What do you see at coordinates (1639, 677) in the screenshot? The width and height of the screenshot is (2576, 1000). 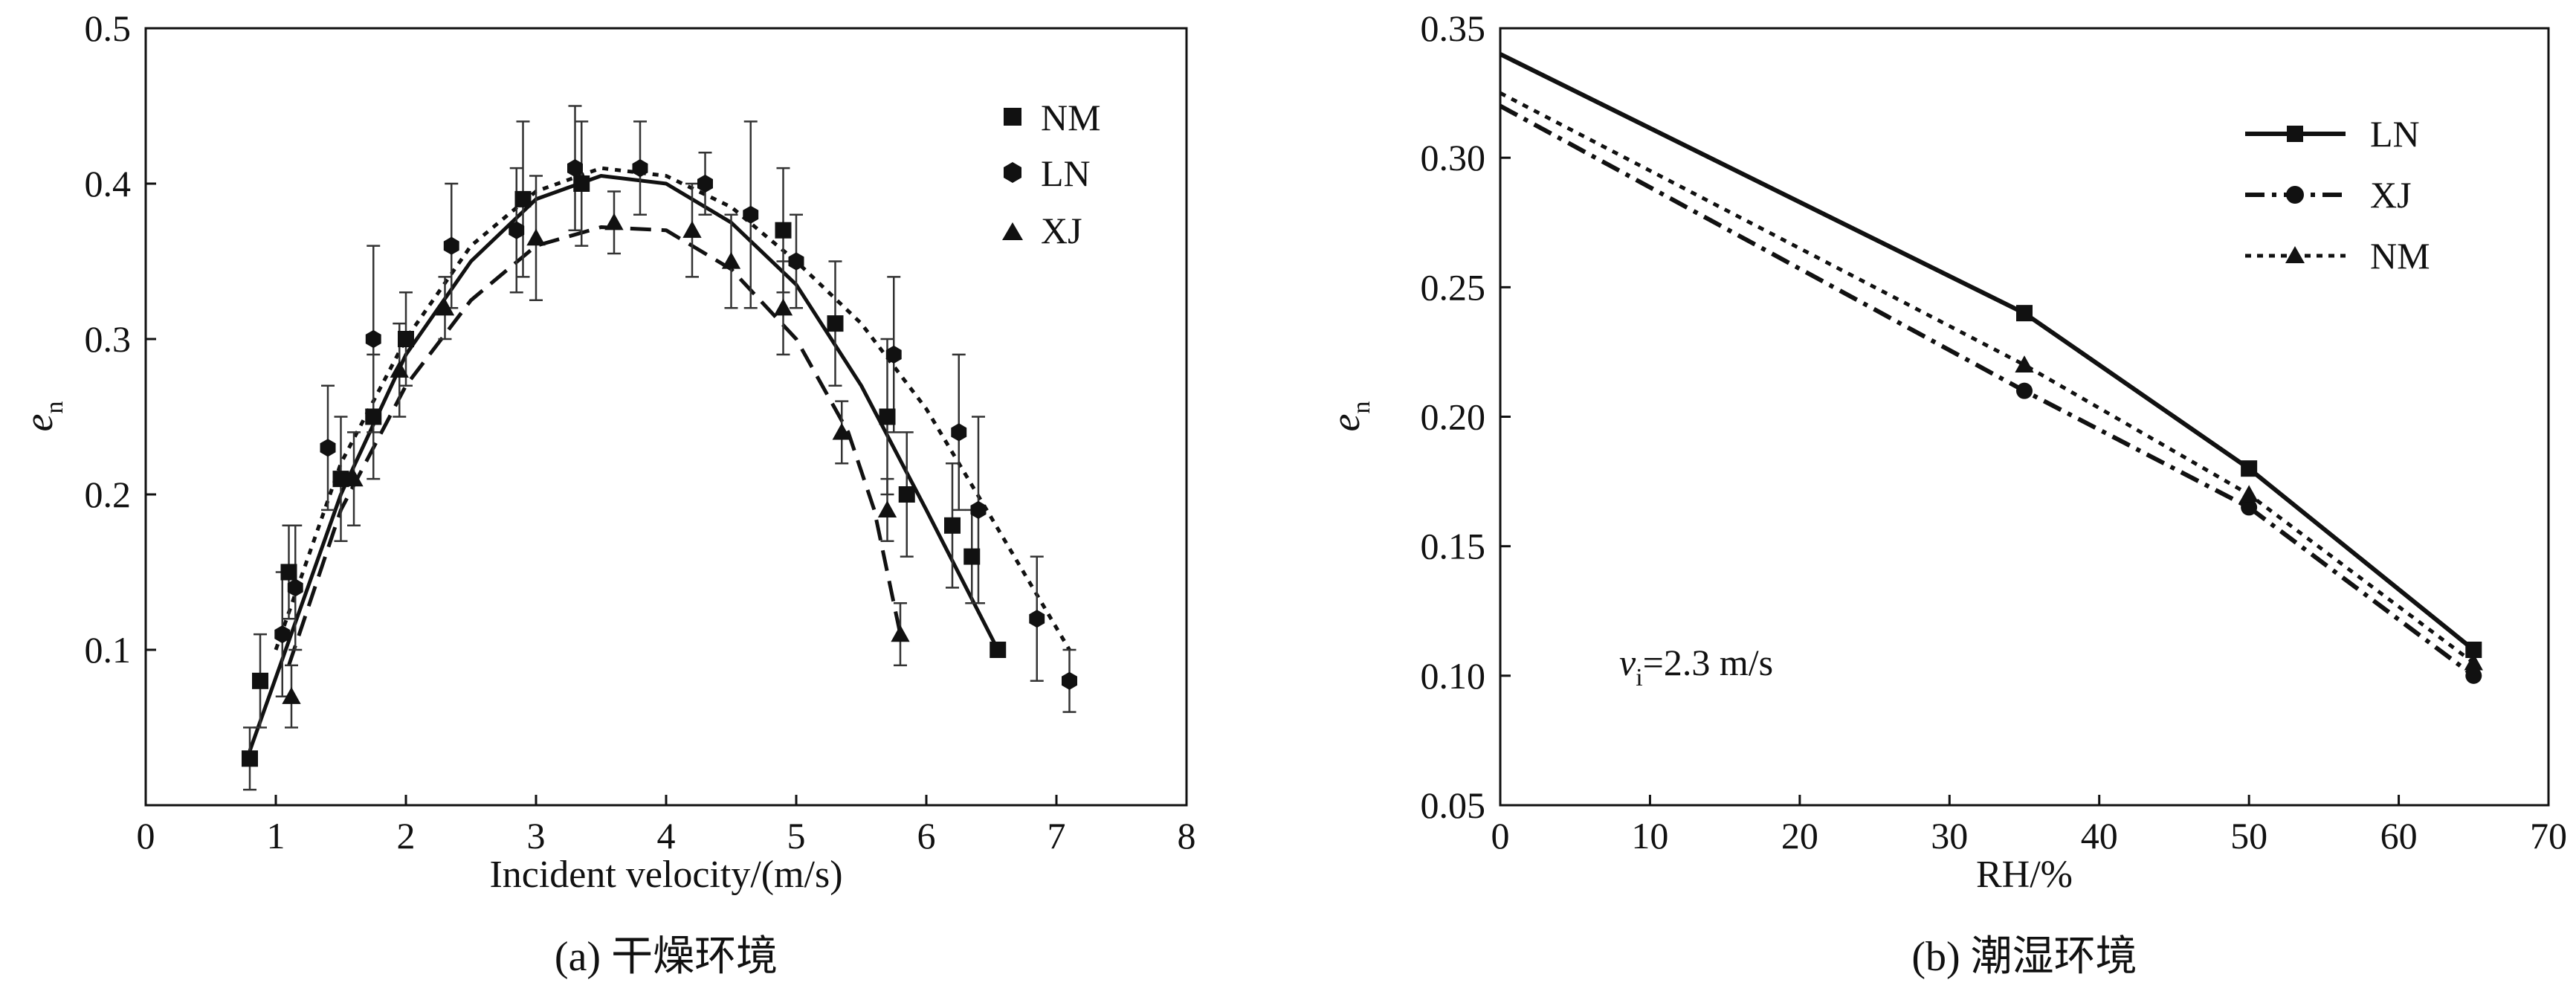 I see `annotation-sub-i: i` at bounding box center [1639, 677].